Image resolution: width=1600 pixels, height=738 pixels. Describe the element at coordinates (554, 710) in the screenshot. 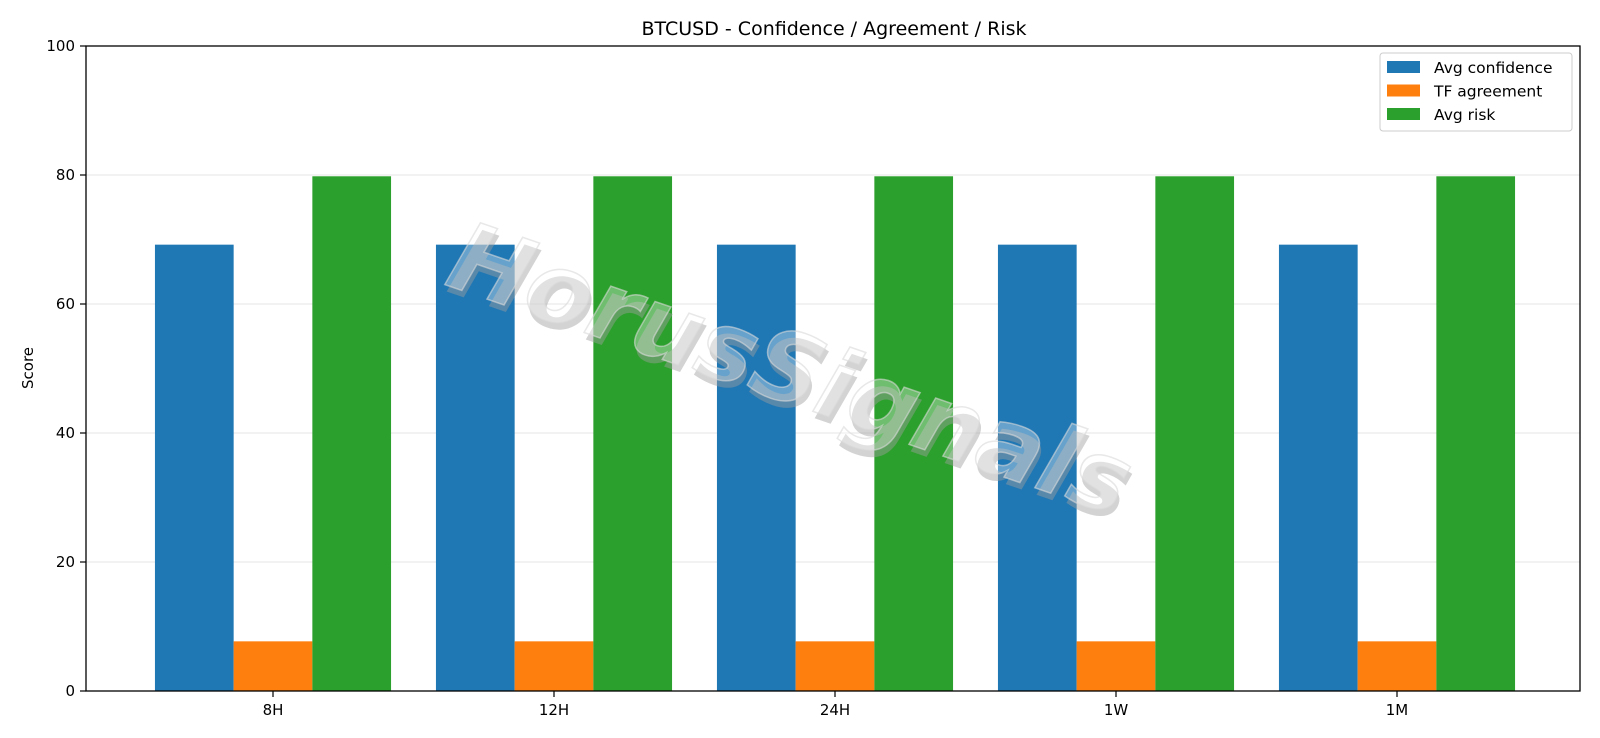

I see `x-tick-label: 12H` at that location.